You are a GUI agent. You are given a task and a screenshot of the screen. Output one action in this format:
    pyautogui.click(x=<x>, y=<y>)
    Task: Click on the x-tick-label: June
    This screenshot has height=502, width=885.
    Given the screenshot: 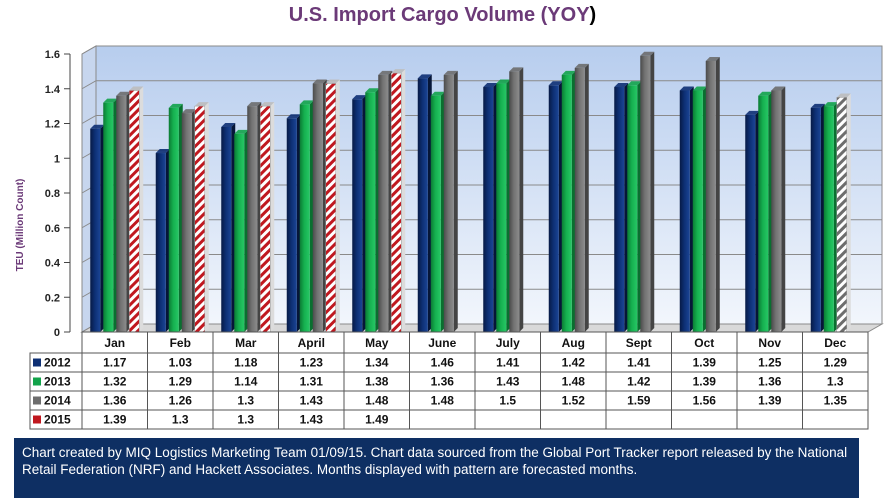 What is the action you would take?
    pyautogui.click(x=442, y=343)
    